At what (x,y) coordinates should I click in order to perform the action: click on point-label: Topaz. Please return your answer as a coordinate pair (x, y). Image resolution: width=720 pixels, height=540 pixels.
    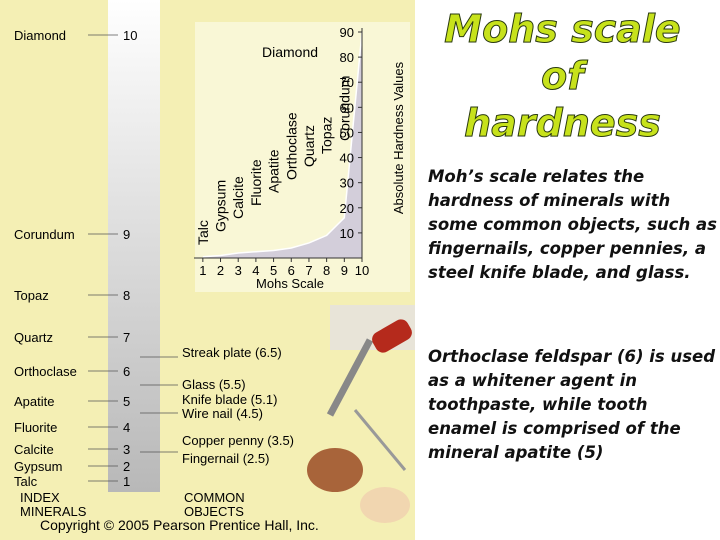
    Looking at the image, I should click on (327, 135).